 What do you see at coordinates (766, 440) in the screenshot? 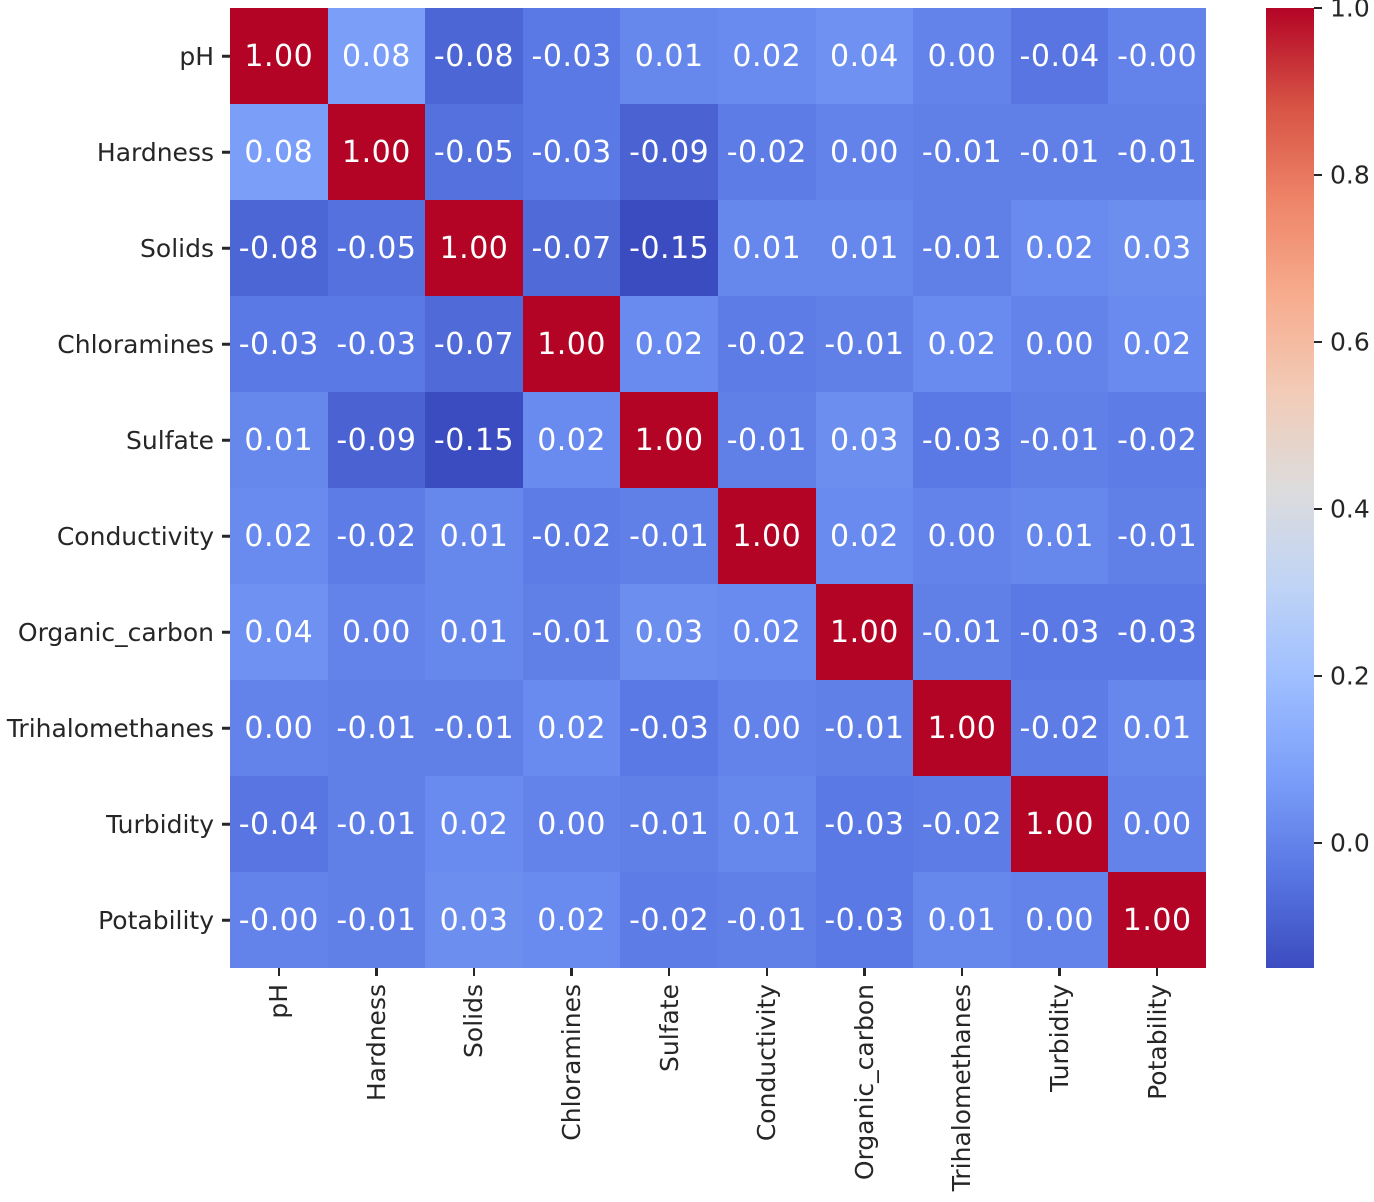
I see `heatmap-cell-Sulfate-Conductivity: -0.01` at bounding box center [766, 440].